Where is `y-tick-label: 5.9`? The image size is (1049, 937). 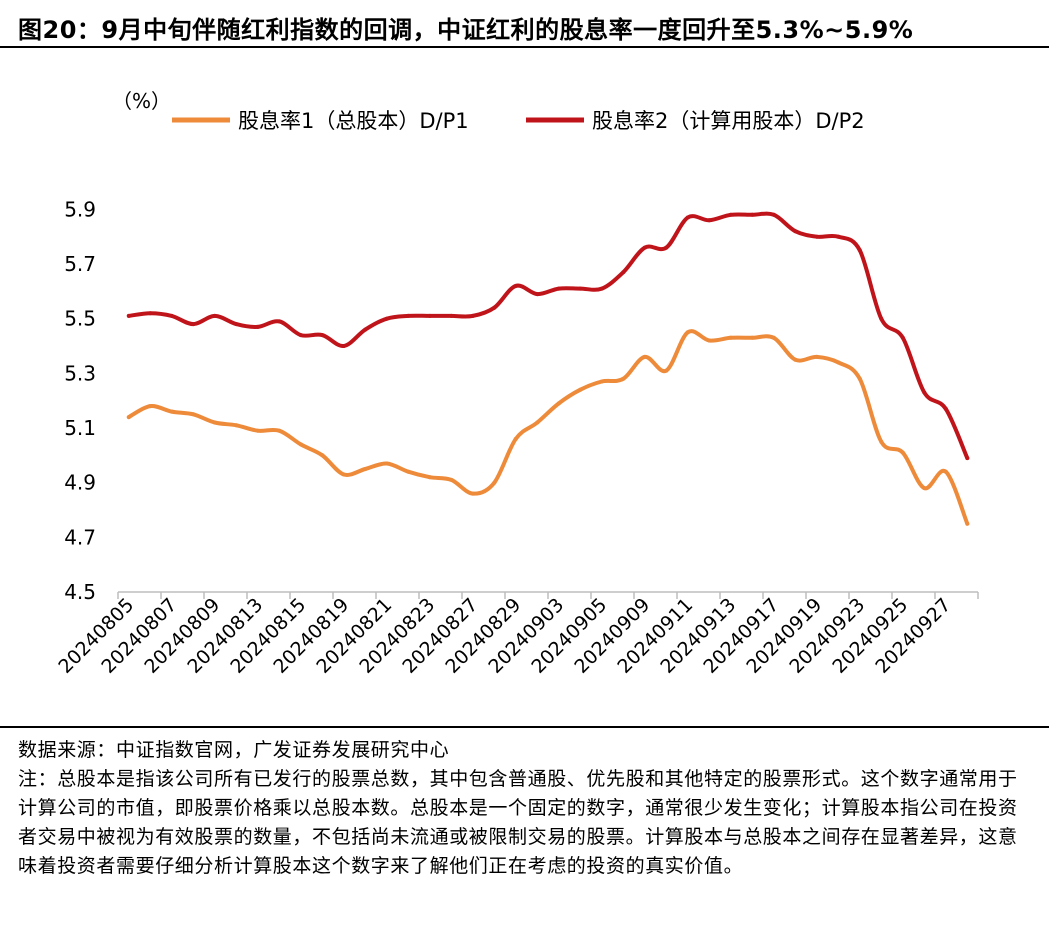 y-tick-label: 5.9 is located at coordinates (80, 209).